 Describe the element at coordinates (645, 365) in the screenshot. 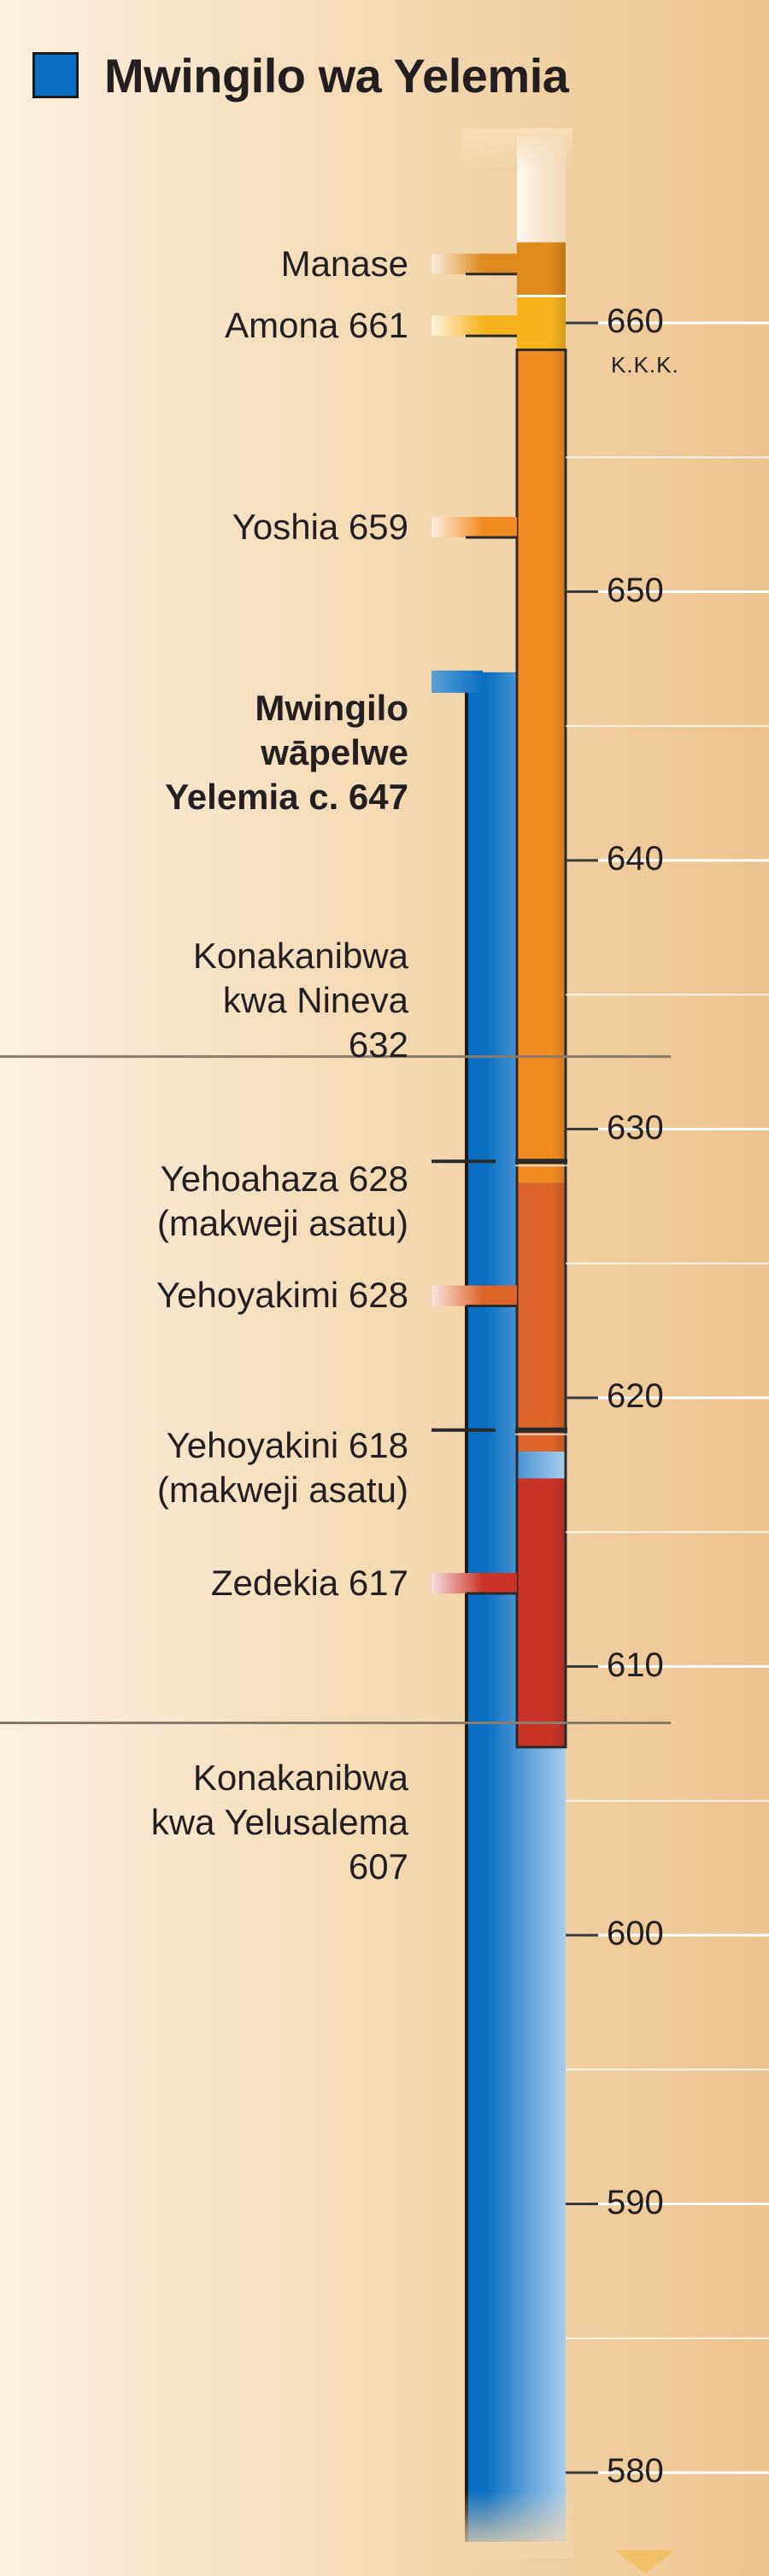

I see `era-label: K.K.K.` at that location.